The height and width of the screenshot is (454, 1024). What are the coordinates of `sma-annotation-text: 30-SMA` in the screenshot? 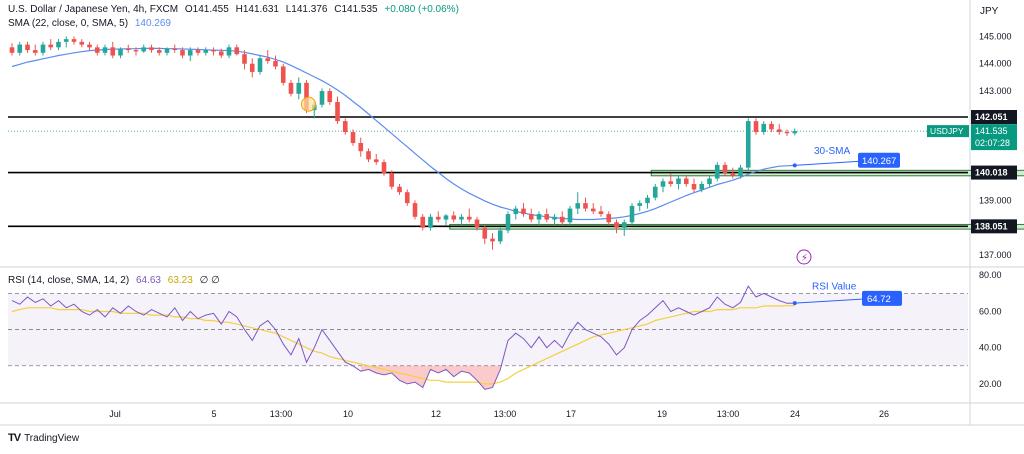 It's located at (832, 151).